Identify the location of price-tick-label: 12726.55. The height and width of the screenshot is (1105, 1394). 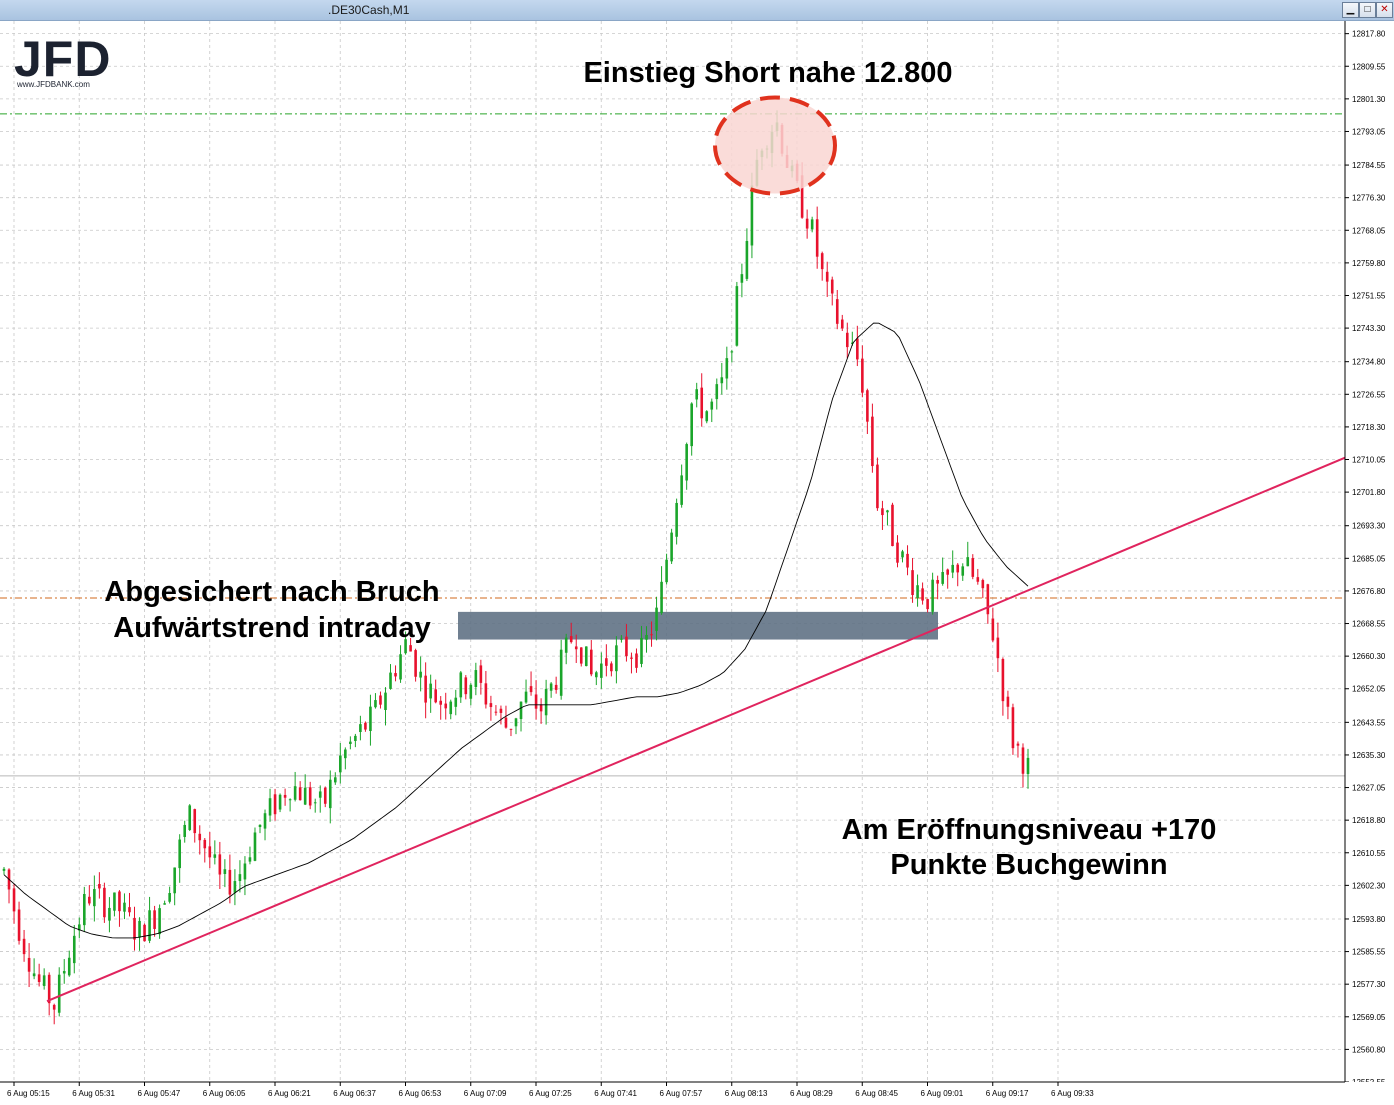
(1369, 394).